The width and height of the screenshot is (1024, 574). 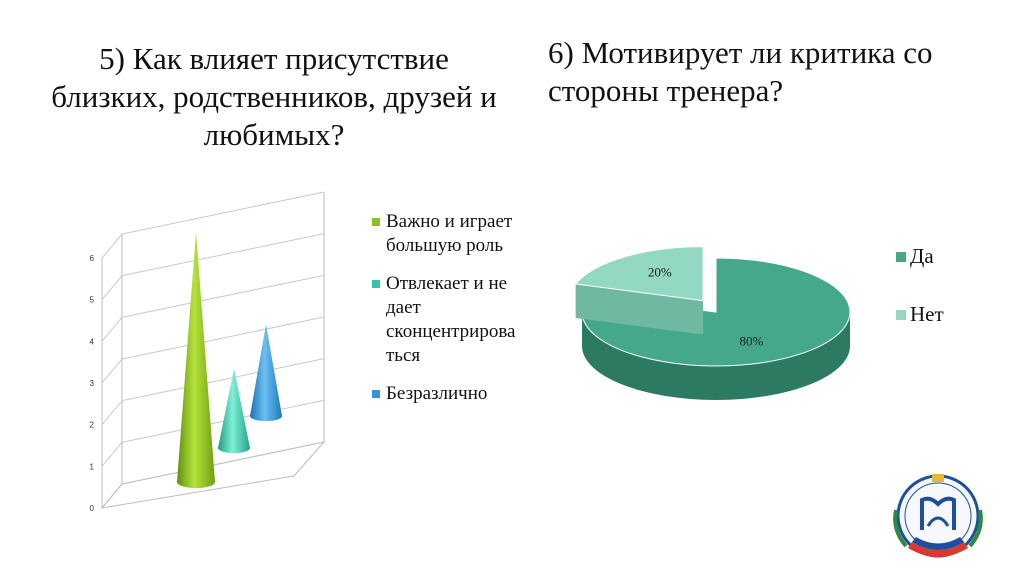 I want to click on cone-y-tick-label: 3, so click(x=92, y=383).